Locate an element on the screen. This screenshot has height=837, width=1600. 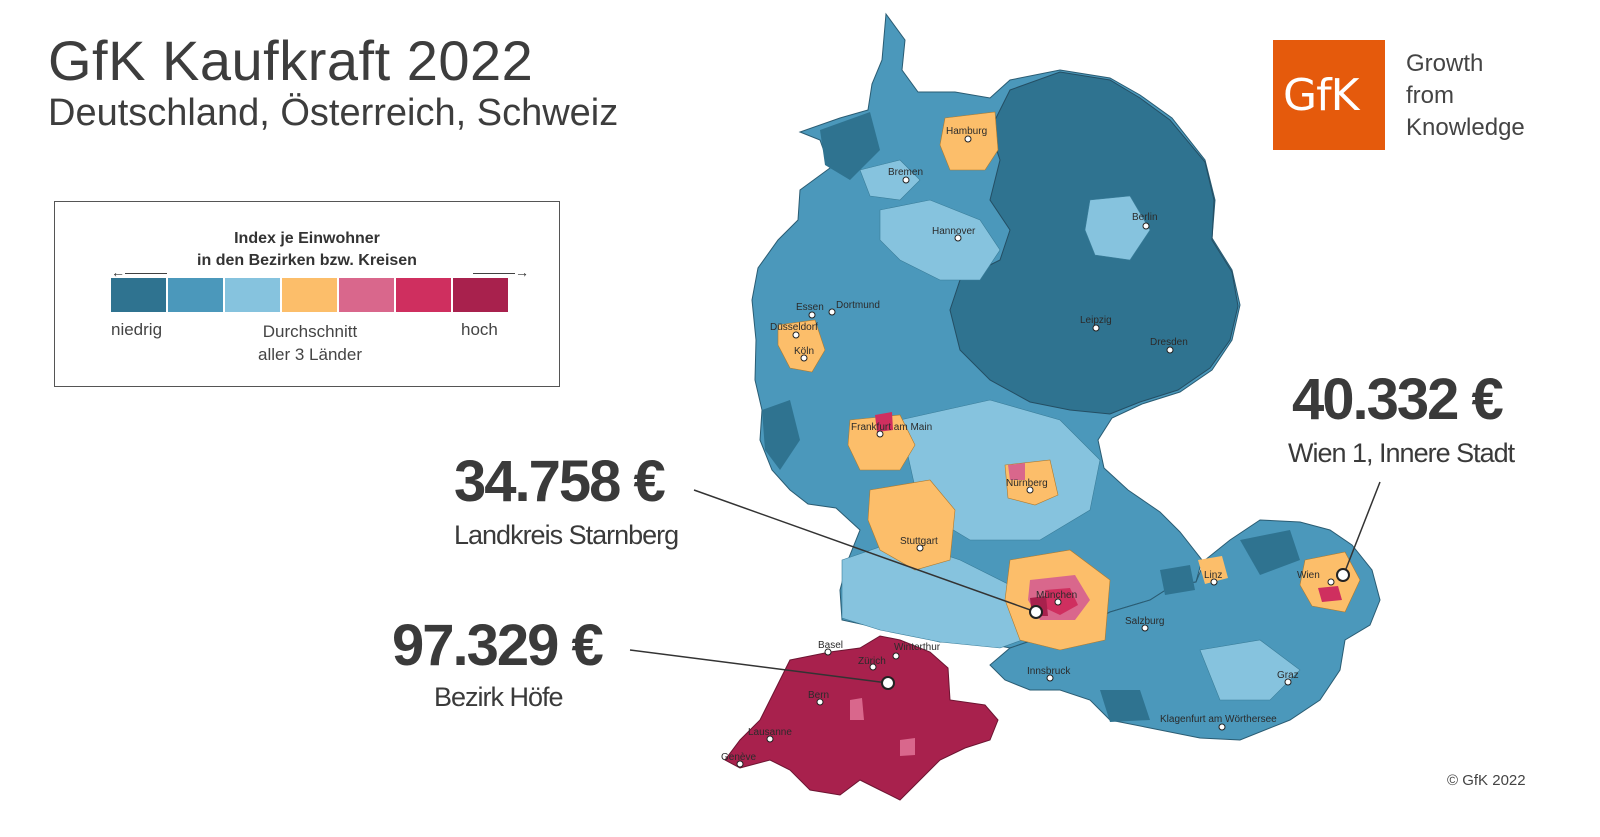
frankfurt-red-region is located at coordinates (884, 422).